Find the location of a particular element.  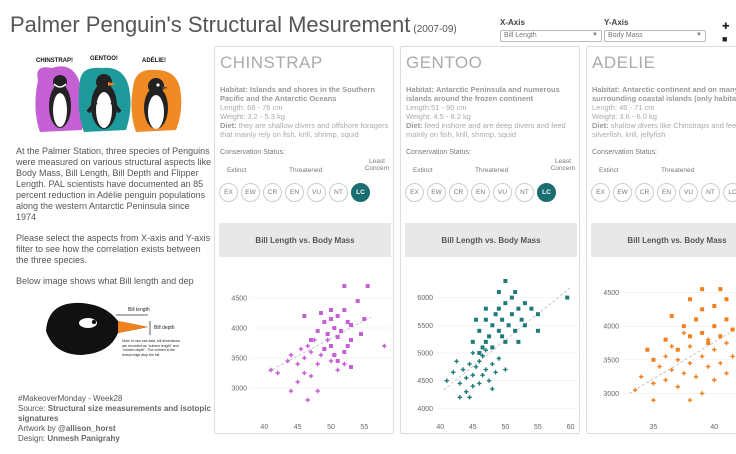

x-tick-label: 45 is located at coordinates (473, 427).